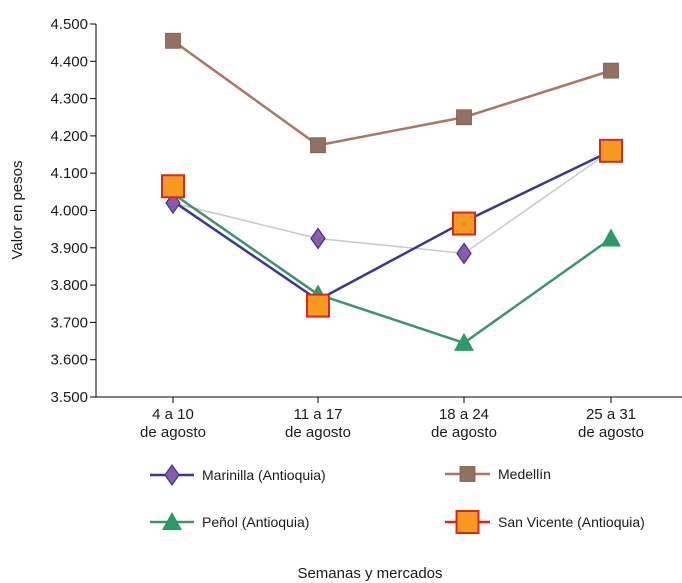 This screenshot has width=682, height=583. Describe the element at coordinates (464, 423) in the screenshot. I see `x-tick-label: 18 a 24 de agosto` at that location.